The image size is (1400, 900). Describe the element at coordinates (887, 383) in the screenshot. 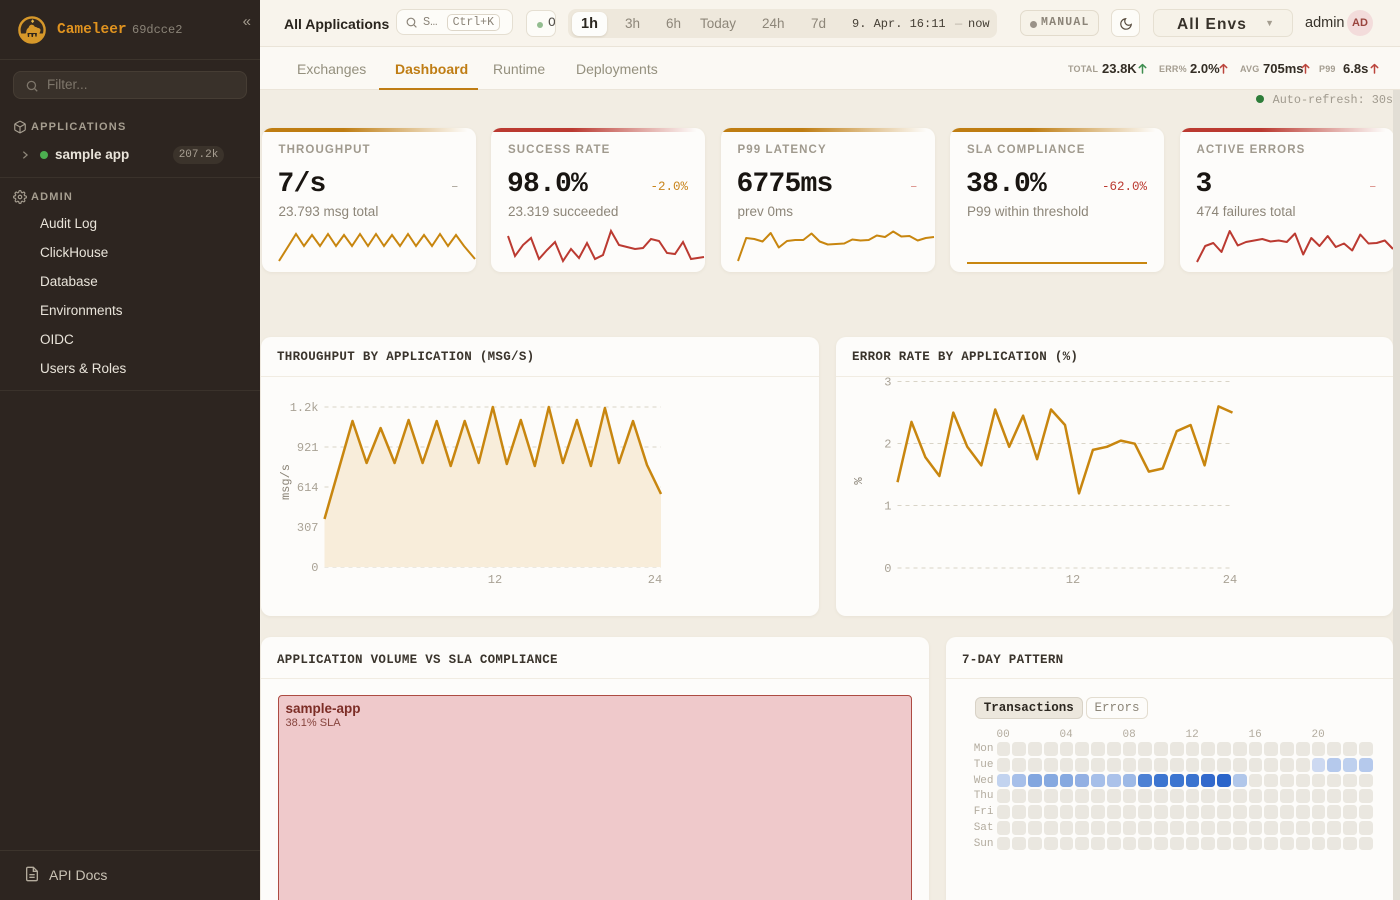

I see `svg-text: 3` at that location.